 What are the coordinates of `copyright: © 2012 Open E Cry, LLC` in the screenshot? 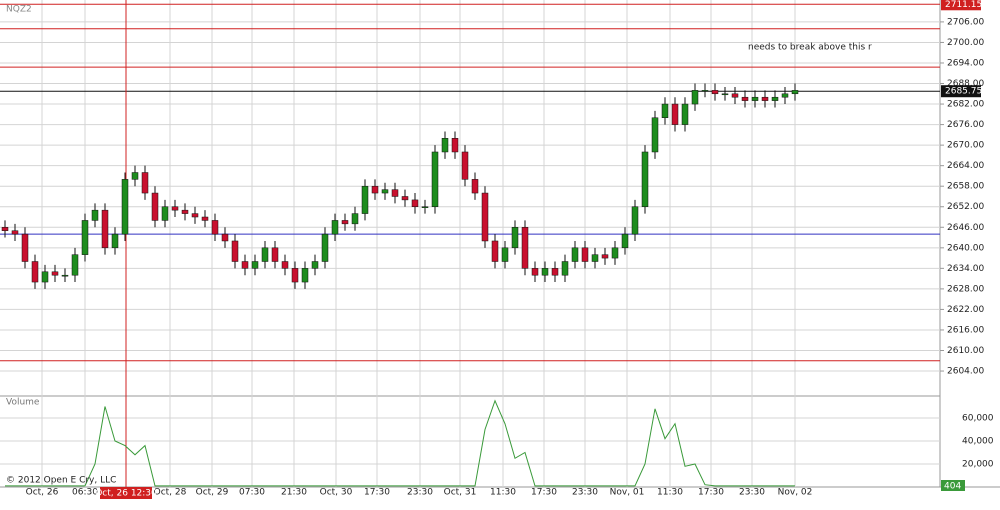 It's located at (61, 481).